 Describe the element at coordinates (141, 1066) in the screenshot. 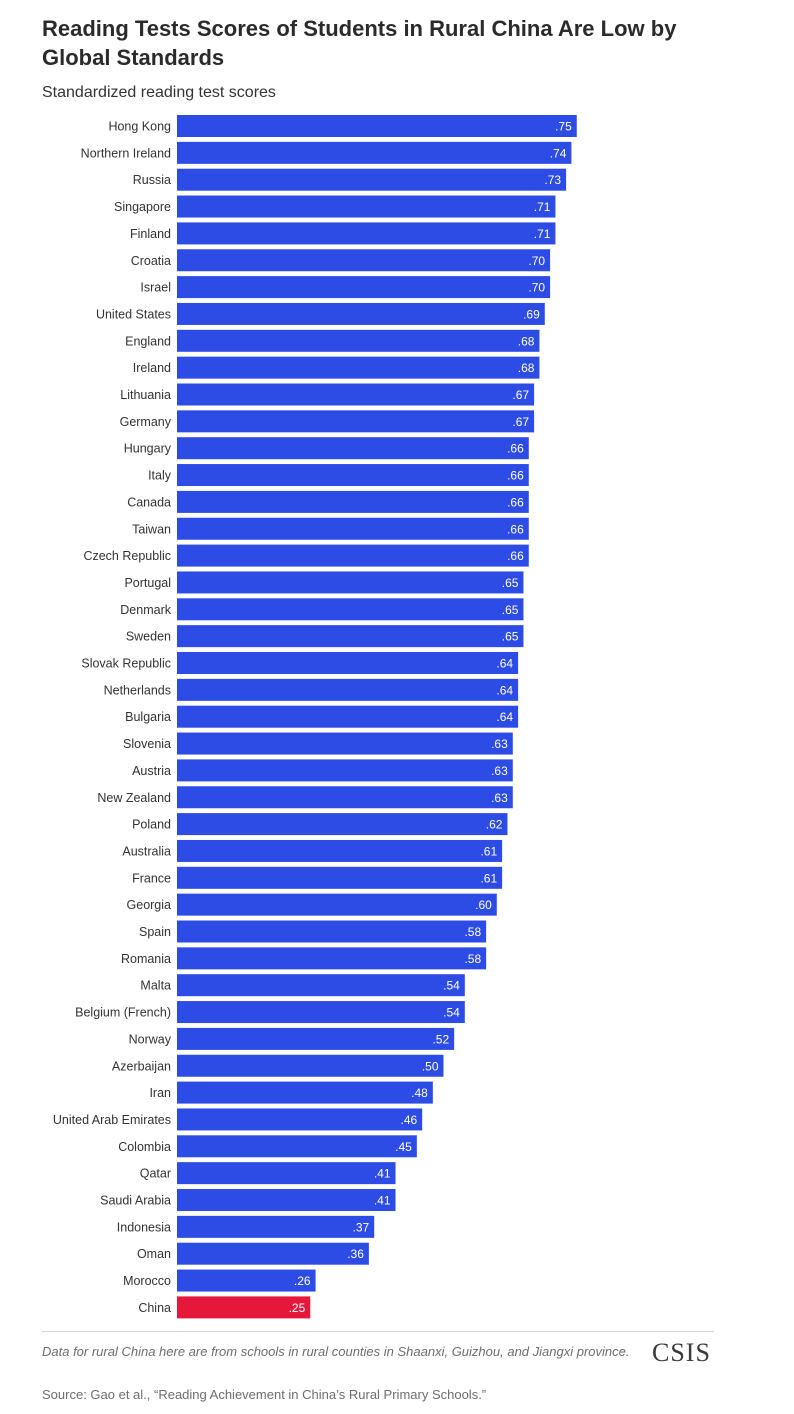

I see `category-label: Azerbaijan` at that location.